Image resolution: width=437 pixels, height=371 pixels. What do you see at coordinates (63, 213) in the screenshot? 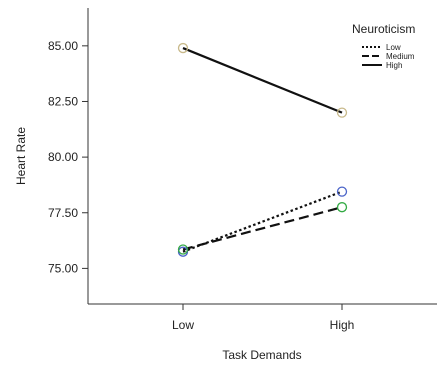
I see `y-tick-label: 77.50` at bounding box center [63, 213].